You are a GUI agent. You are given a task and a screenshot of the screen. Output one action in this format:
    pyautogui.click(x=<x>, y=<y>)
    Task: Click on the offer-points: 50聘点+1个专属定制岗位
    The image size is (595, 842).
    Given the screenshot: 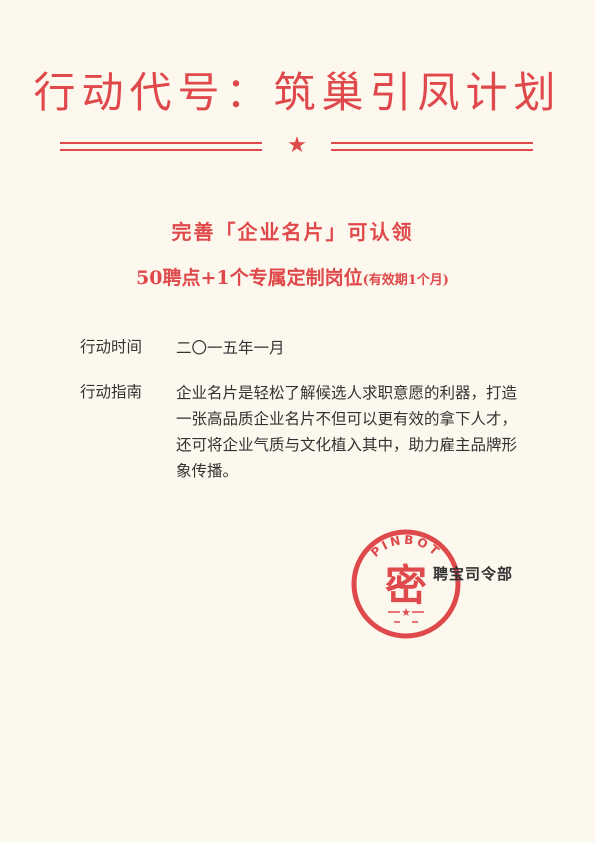 What is the action you would take?
    pyautogui.click(x=249, y=278)
    